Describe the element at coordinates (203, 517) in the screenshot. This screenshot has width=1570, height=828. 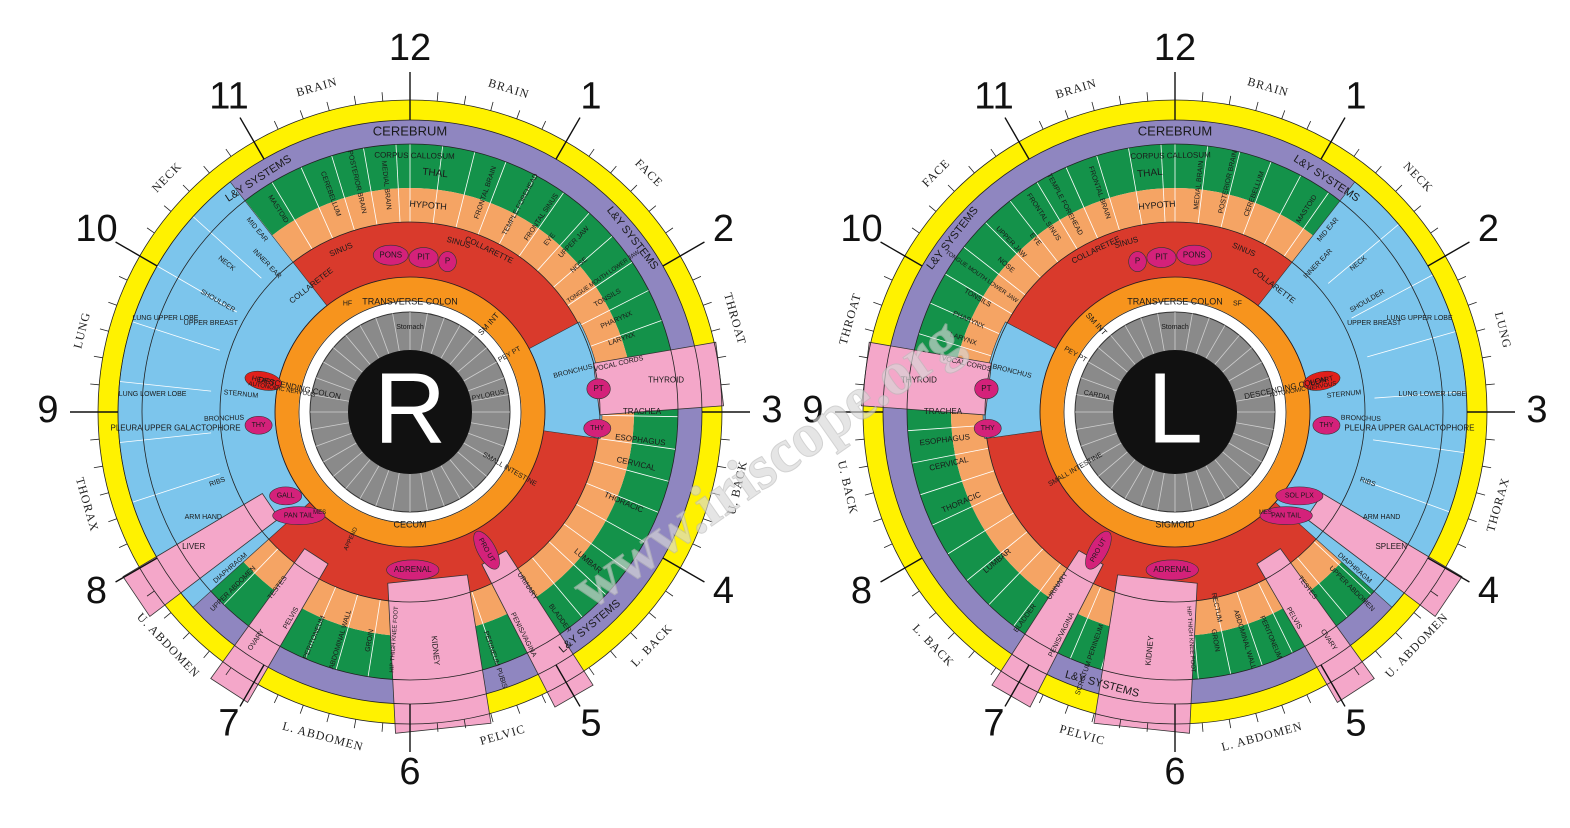
I see `zone-label: ARM HAND` at that location.